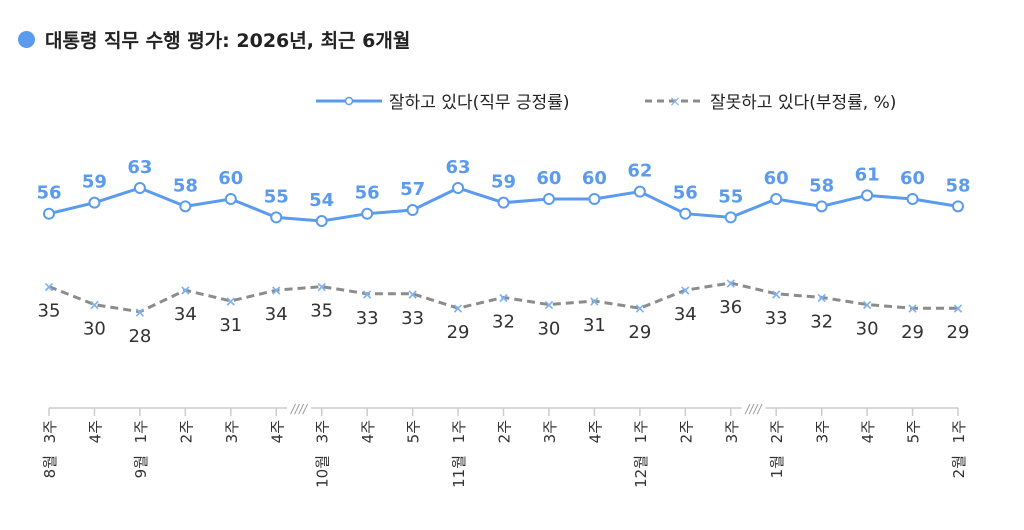  What do you see at coordinates (139, 167) in the screenshot?
I see `positive-data-label: 63` at bounding box center [139, 167].